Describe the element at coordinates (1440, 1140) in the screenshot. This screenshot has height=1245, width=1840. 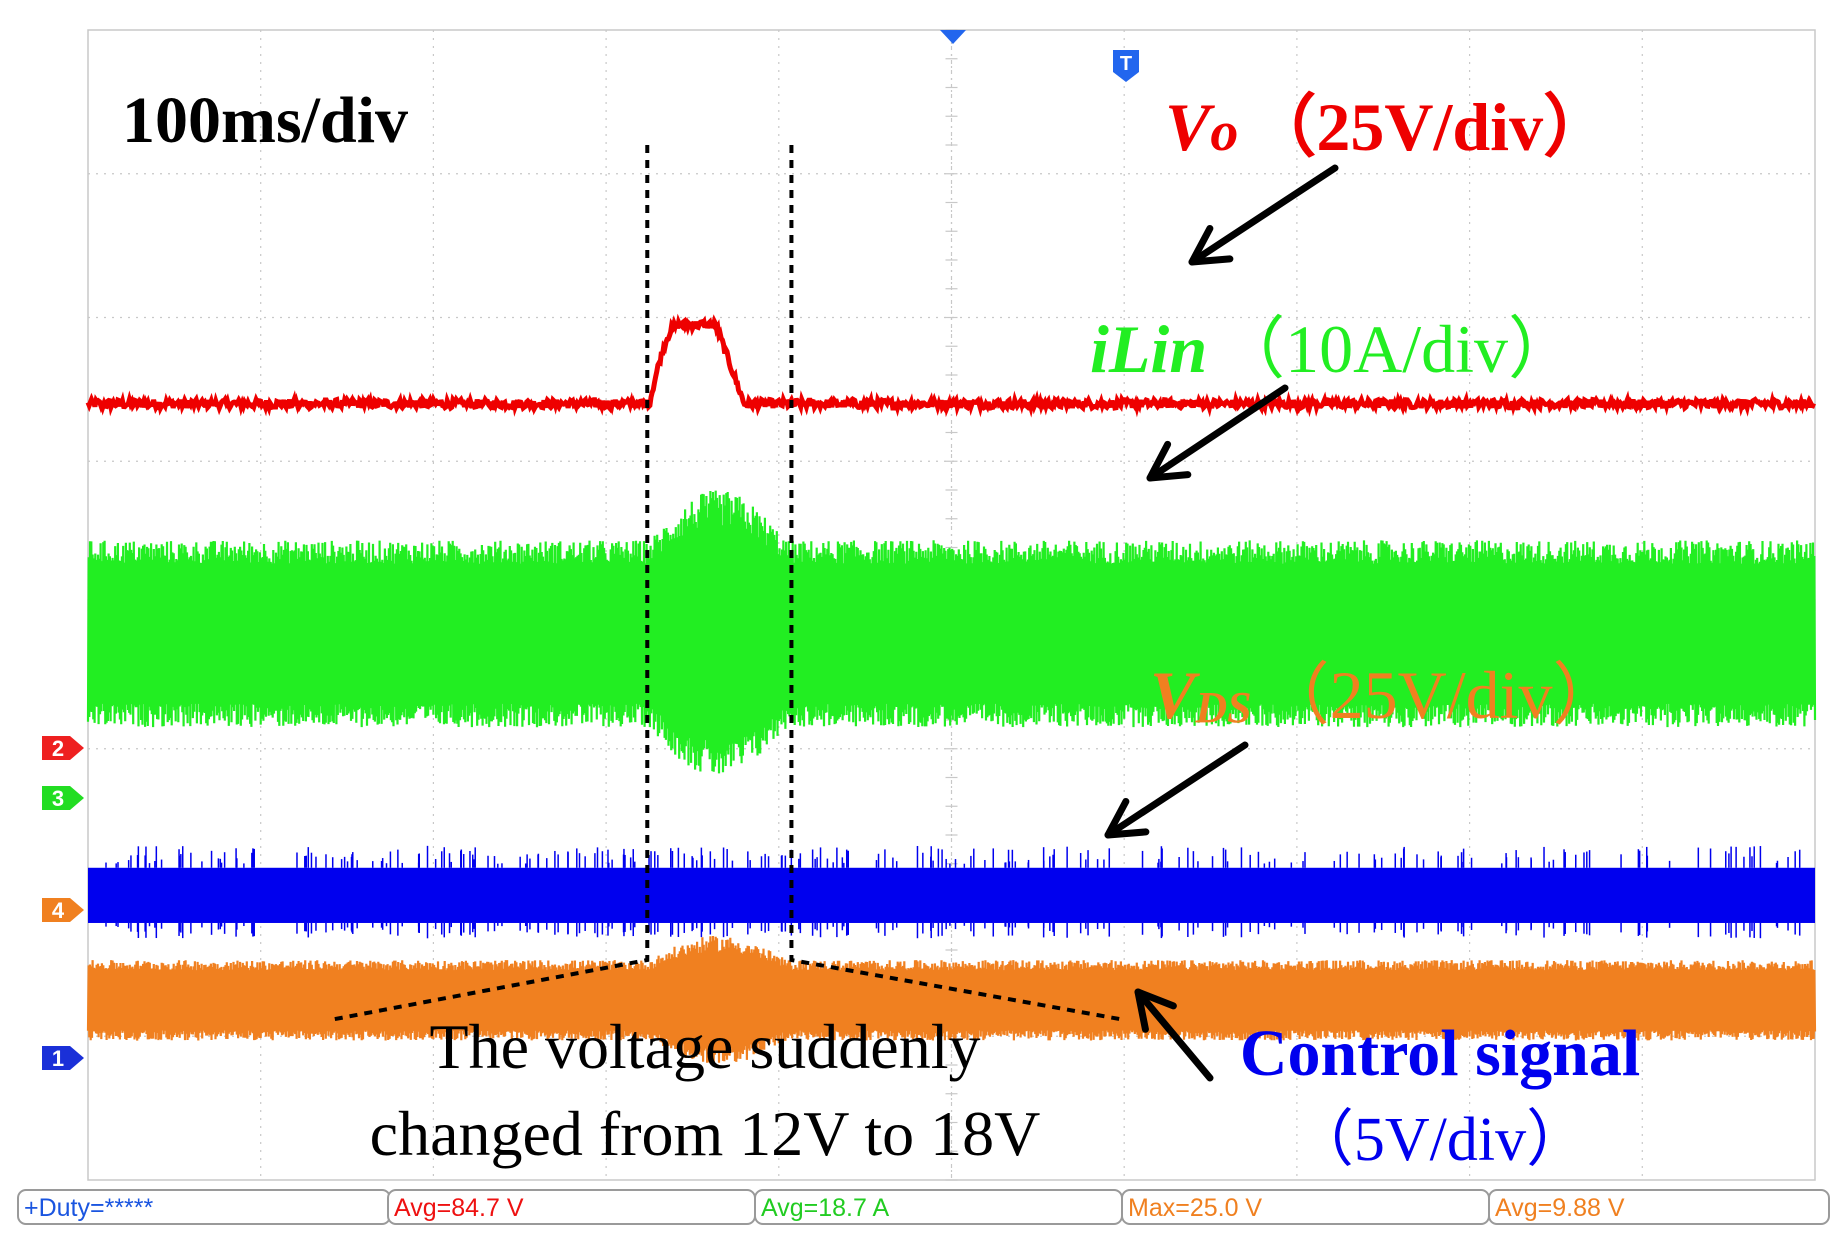
I see `control-signal-scale-label: （5V/div）` at that location.